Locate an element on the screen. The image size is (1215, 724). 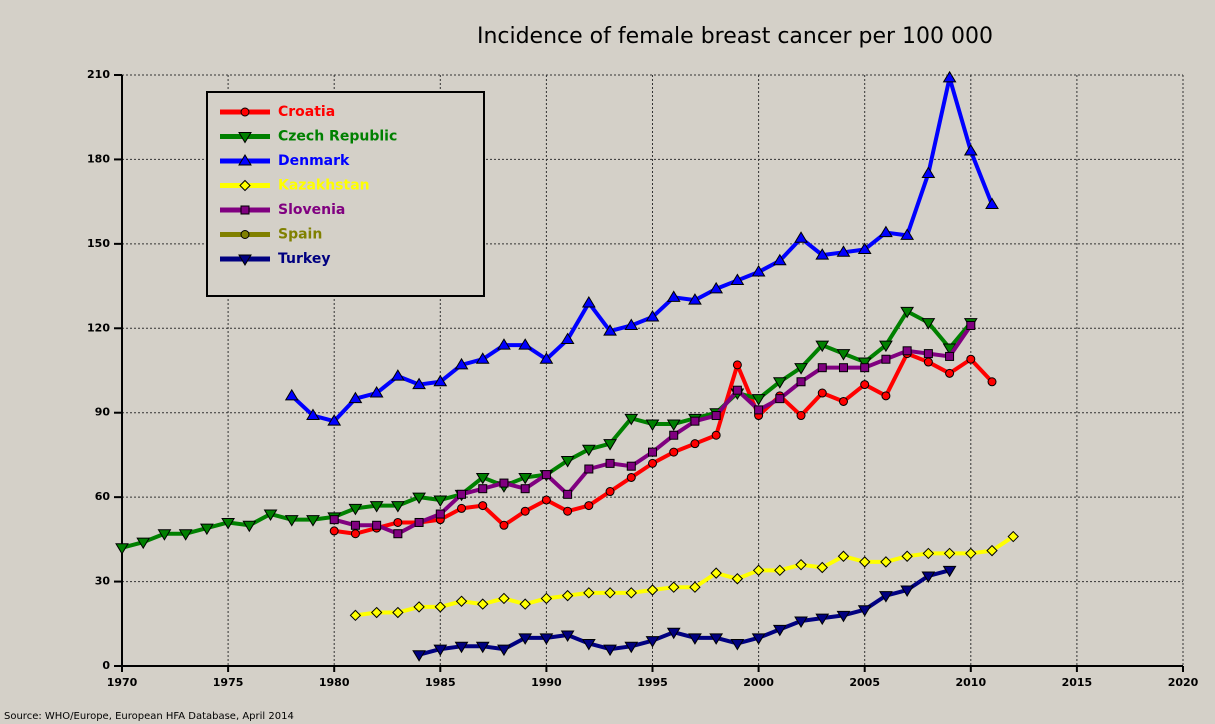
legend-label: Slovenia is located at coordinates (311, 210).